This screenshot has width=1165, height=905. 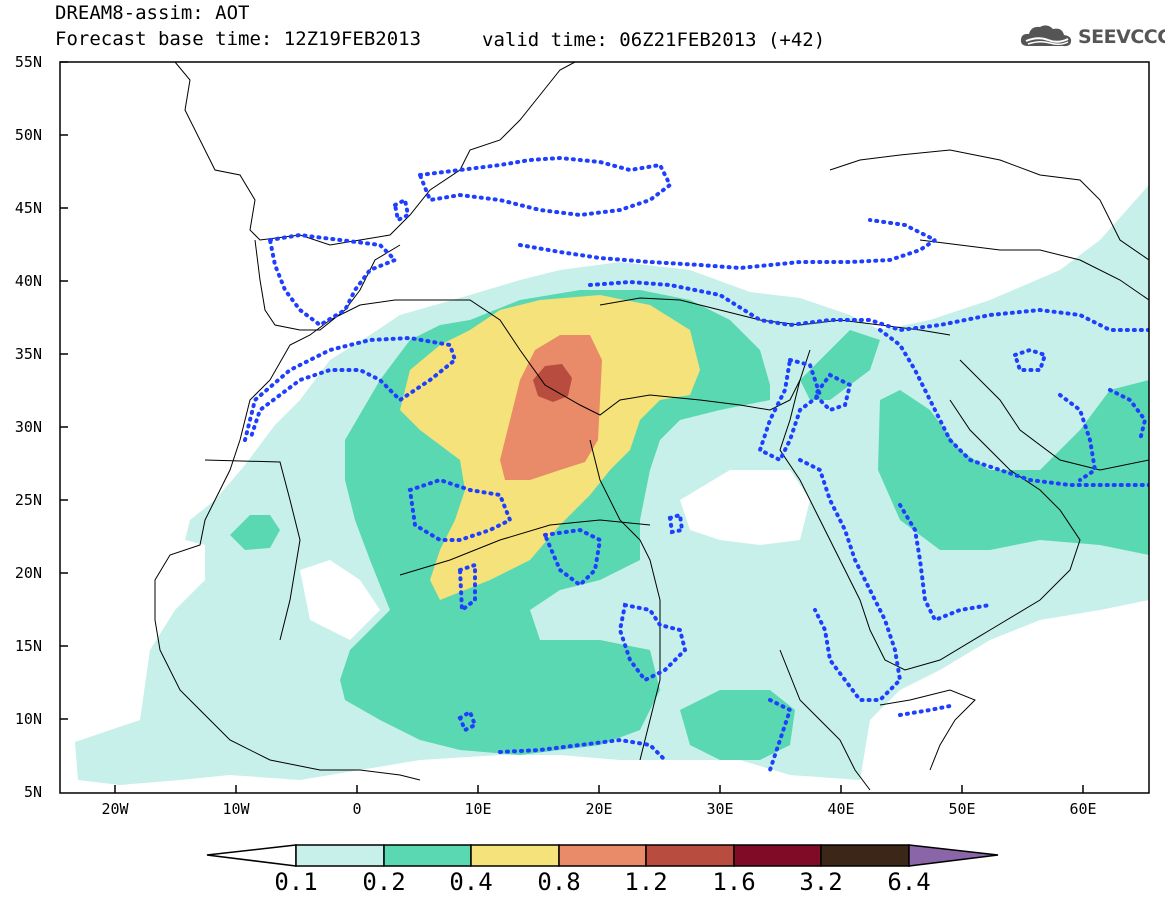 I want to click on lat-label: 10N, so click(x=28, y=719).